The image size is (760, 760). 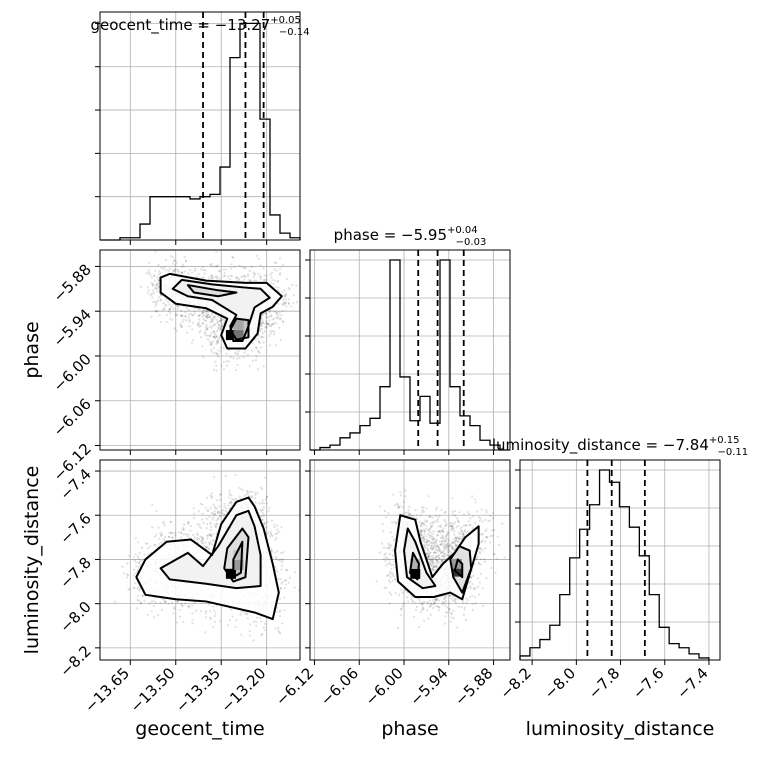 I want to click on plot-area, so click(x=440, y=559).